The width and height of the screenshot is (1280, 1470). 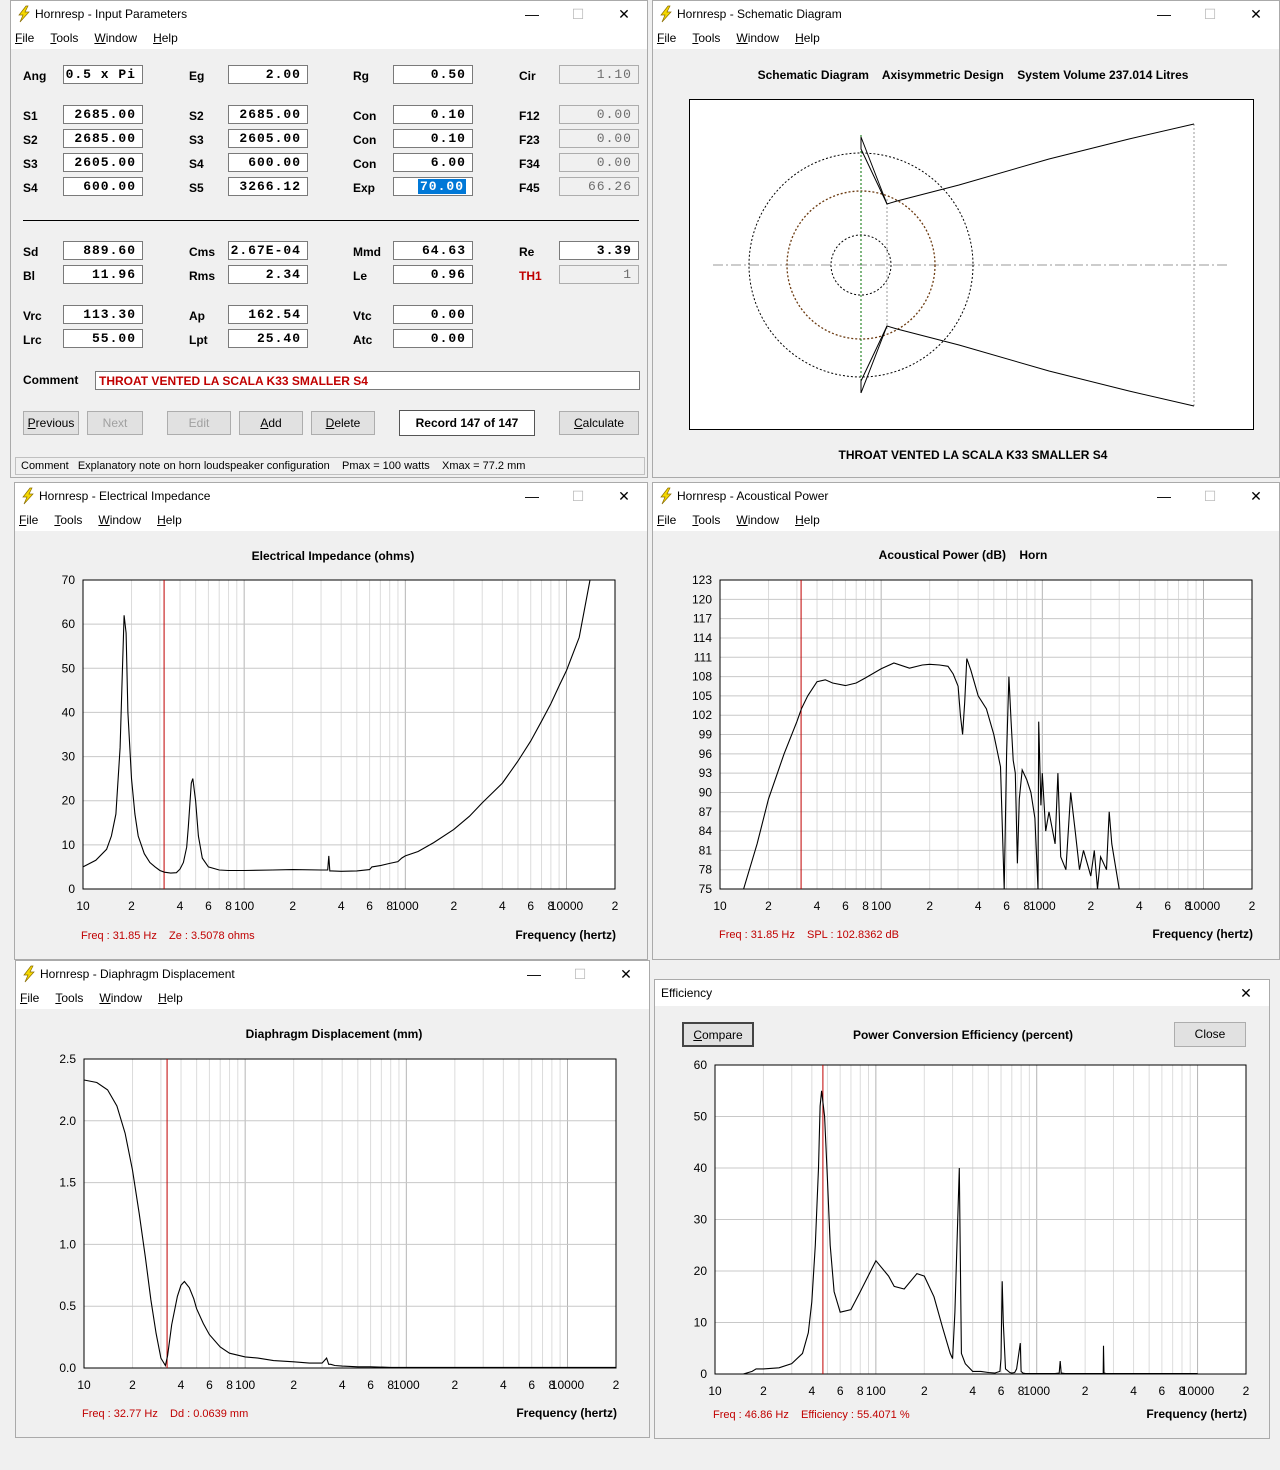 I want to click on x-tick-label: 10000, so click(x=567, y=906).